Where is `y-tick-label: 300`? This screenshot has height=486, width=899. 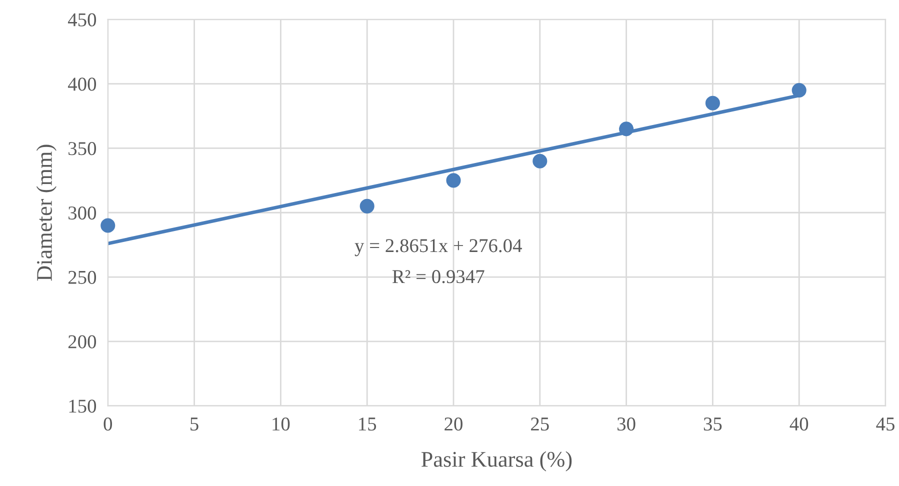
y-tick-label: 300 is located at coordinates (82, 213).